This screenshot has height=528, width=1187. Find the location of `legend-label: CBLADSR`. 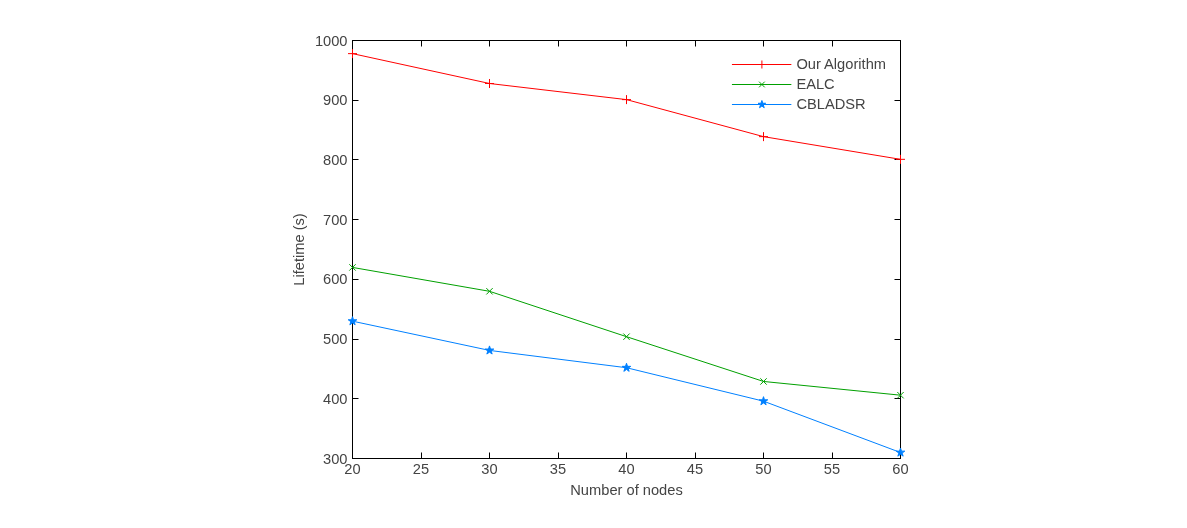

legend-label: CBLADSR is located at coordinates (831, 104).